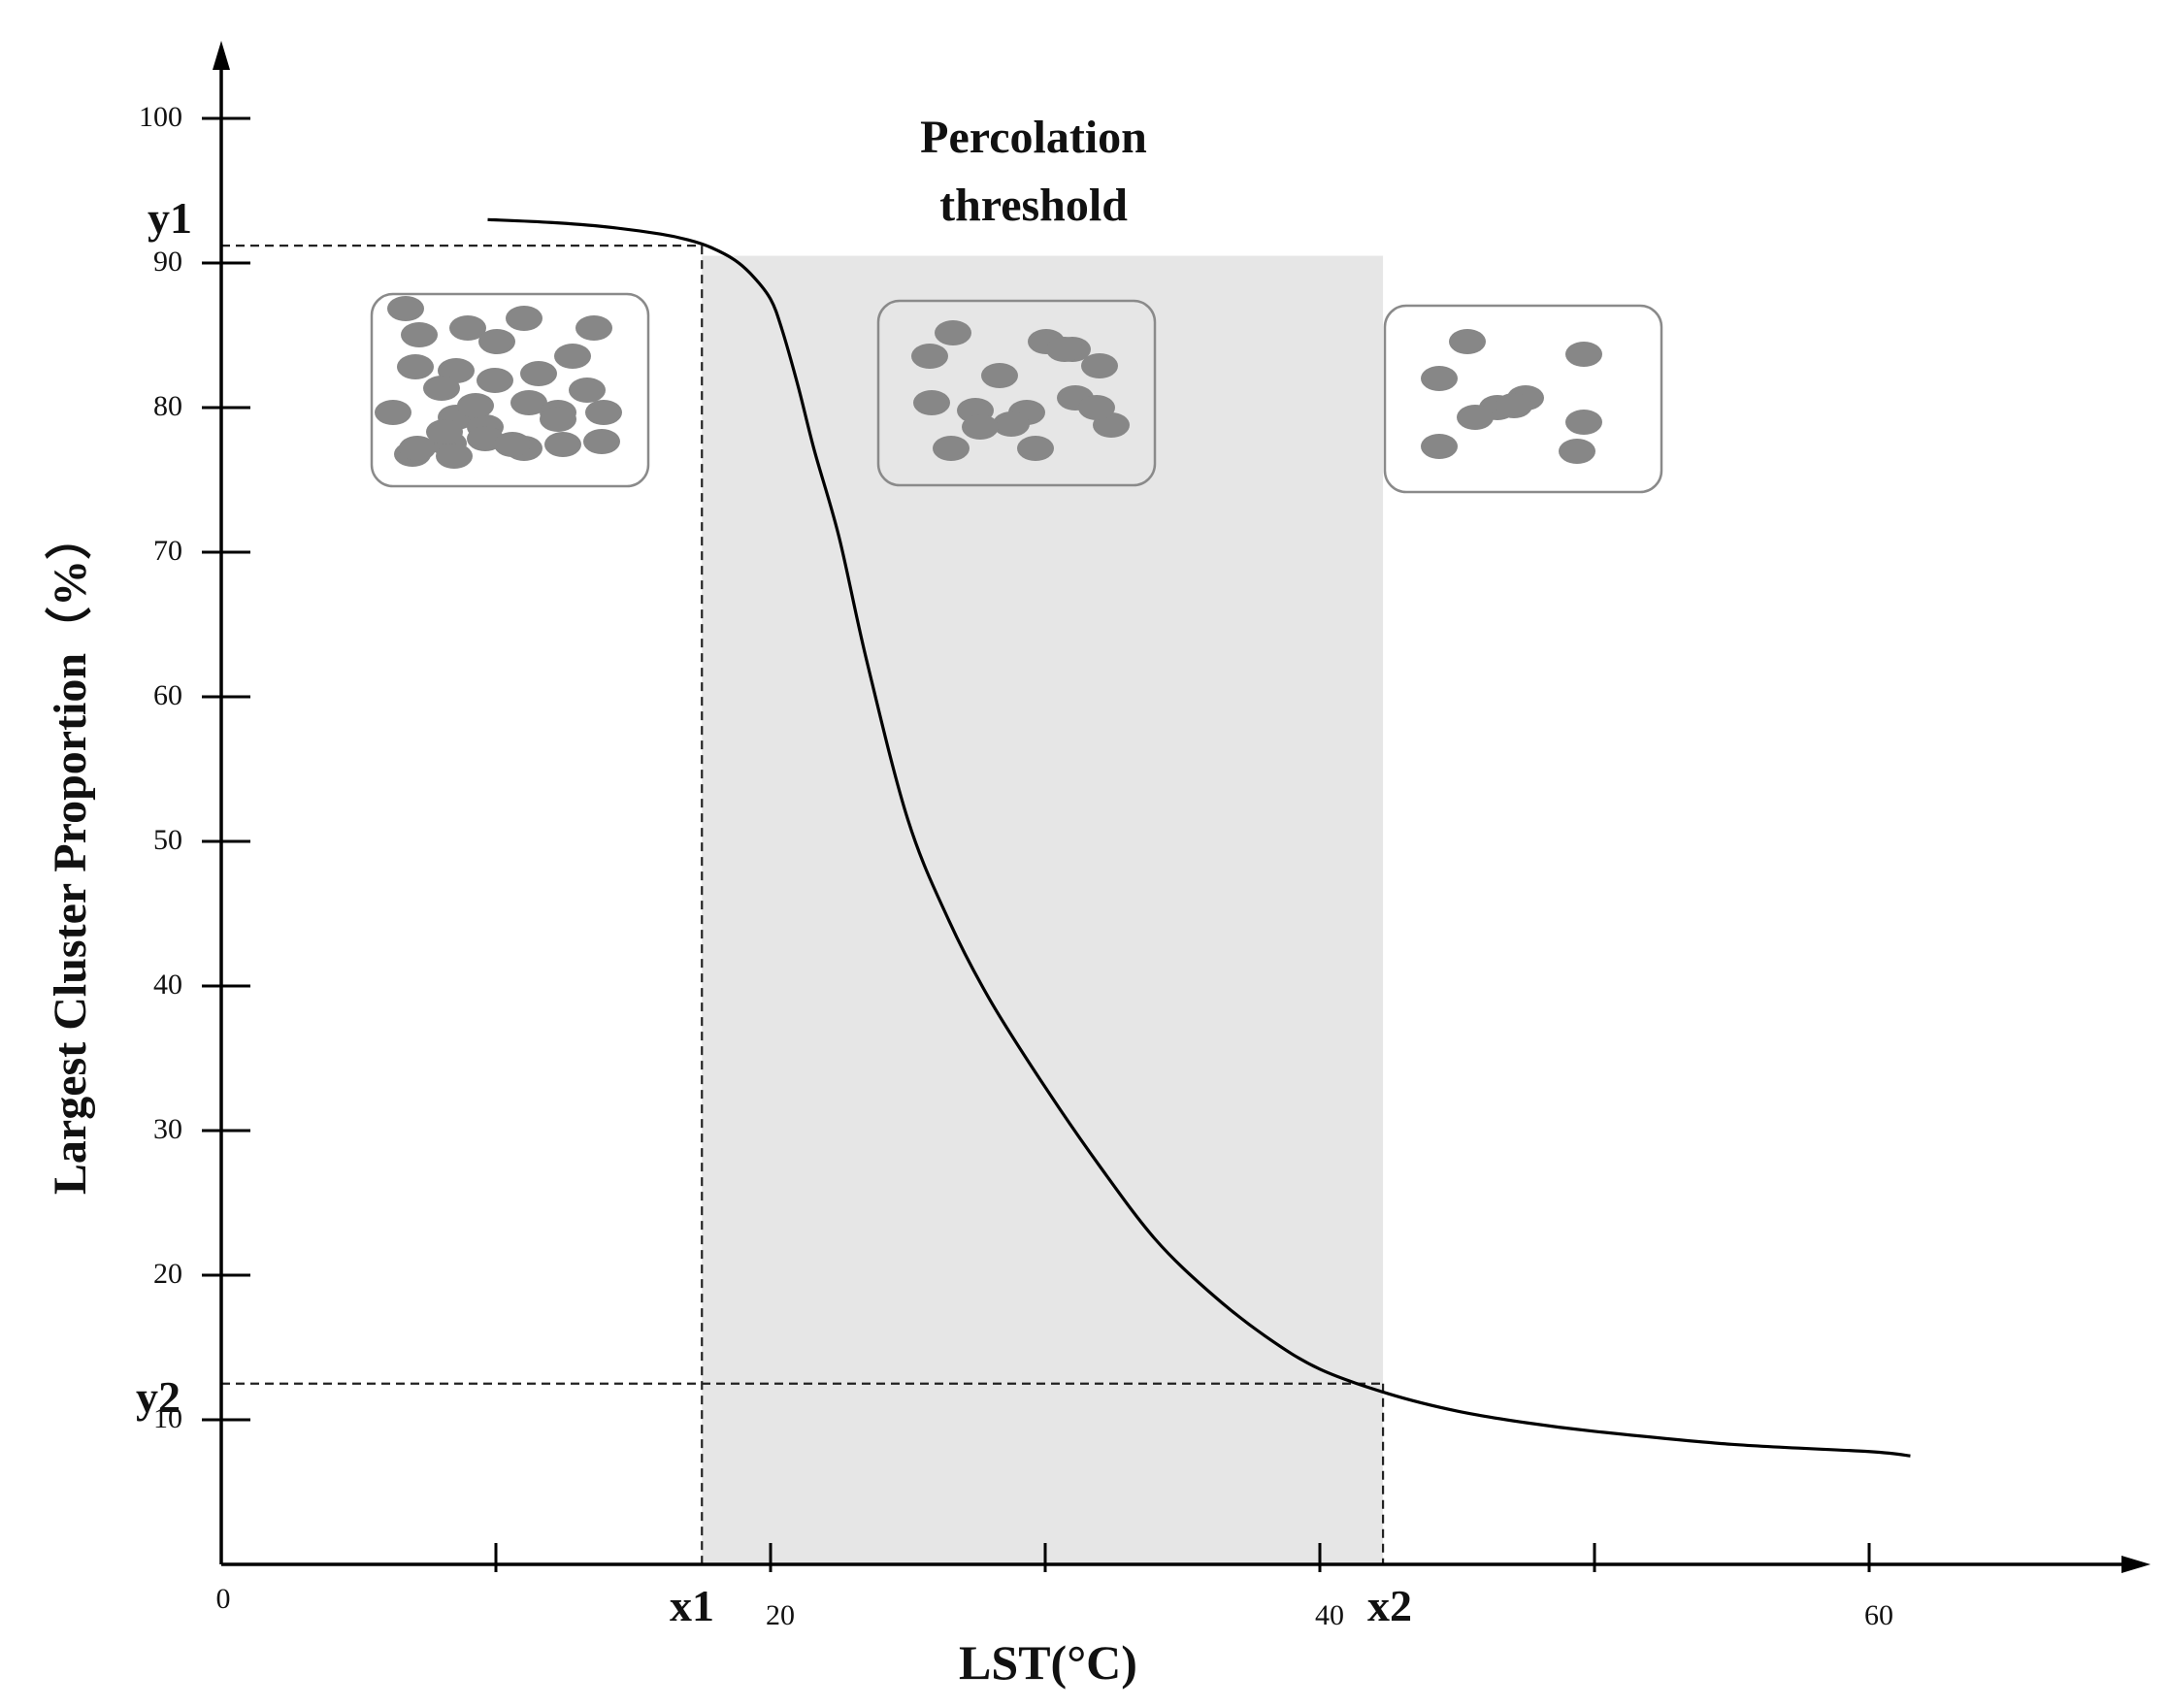  I want to click on inset-dense, so click(510, 390).